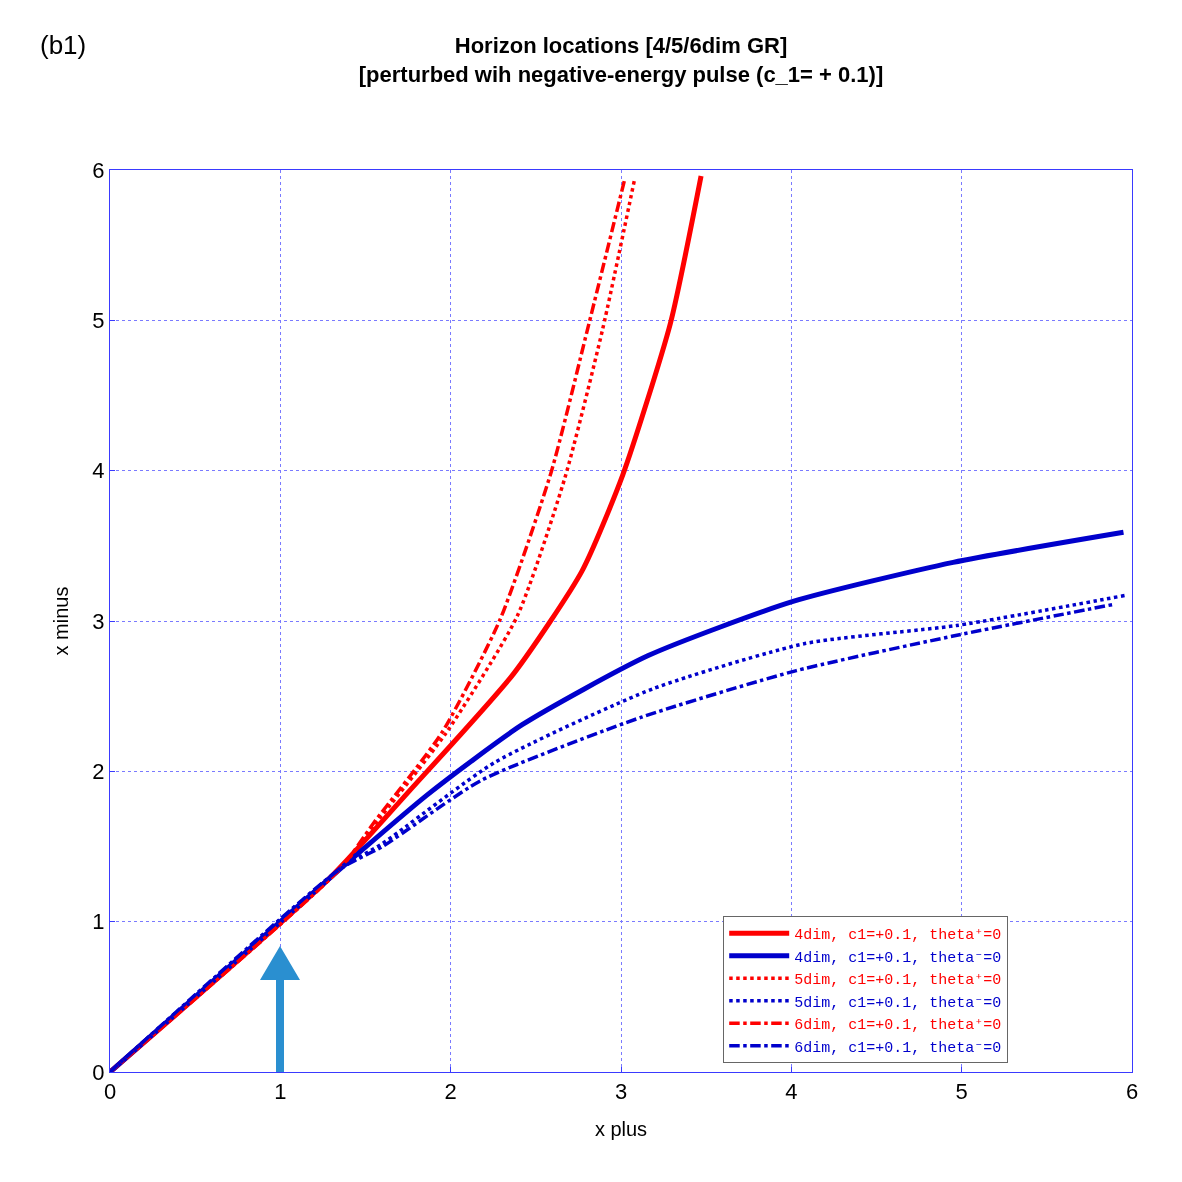 Image resolution: width=1182 pixels, height=1182 pixels. I want to click on legend-label: 4dim, c1=+0.1, theta⁻=0, so click(898, 958).